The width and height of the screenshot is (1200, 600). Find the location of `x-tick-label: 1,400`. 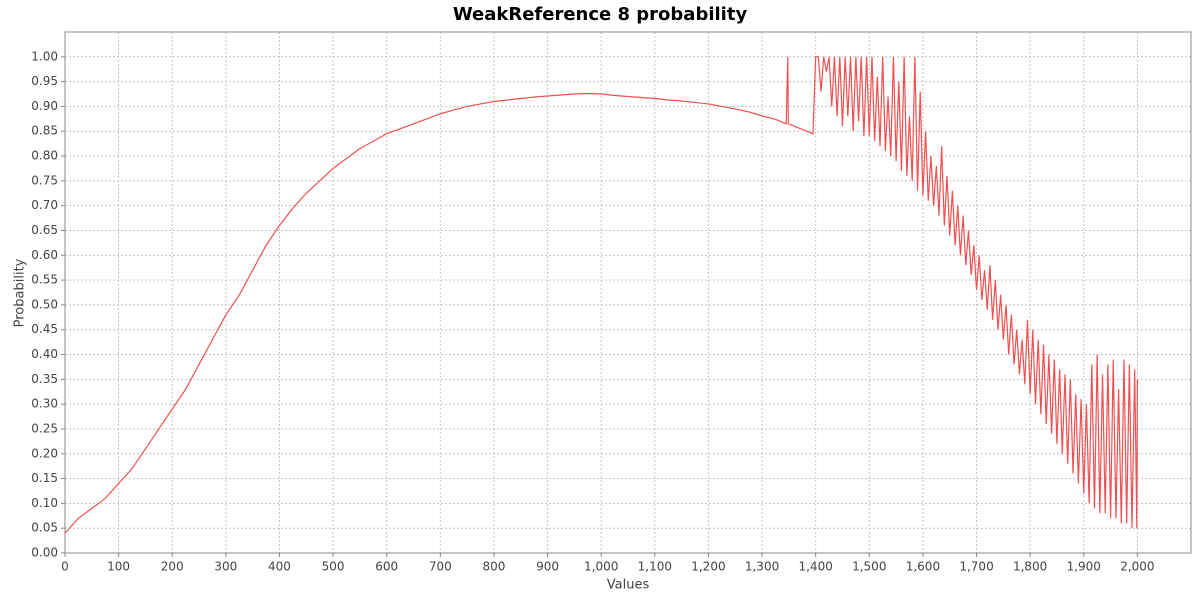

x-tick-label: 1,400 is located at coordinates (815, 567).